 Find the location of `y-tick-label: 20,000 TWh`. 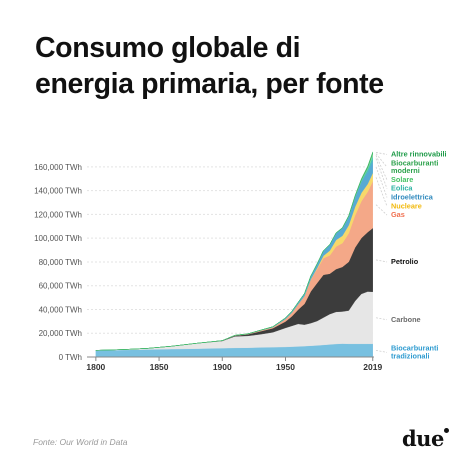

y-tick-label: 20,000 TWh is located at coordinates (60, 333).